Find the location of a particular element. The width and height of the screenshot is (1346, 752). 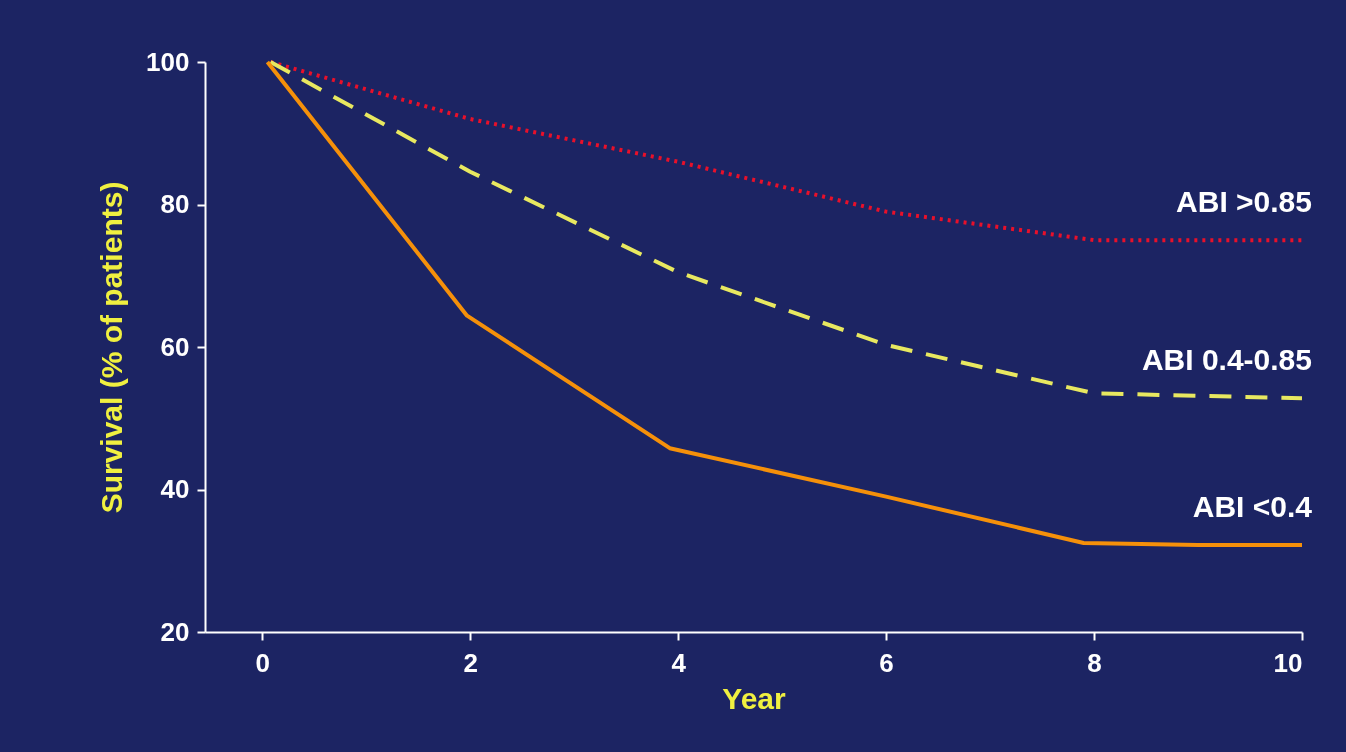

y-tick-label: 40 is located at coordinates (175, 489).